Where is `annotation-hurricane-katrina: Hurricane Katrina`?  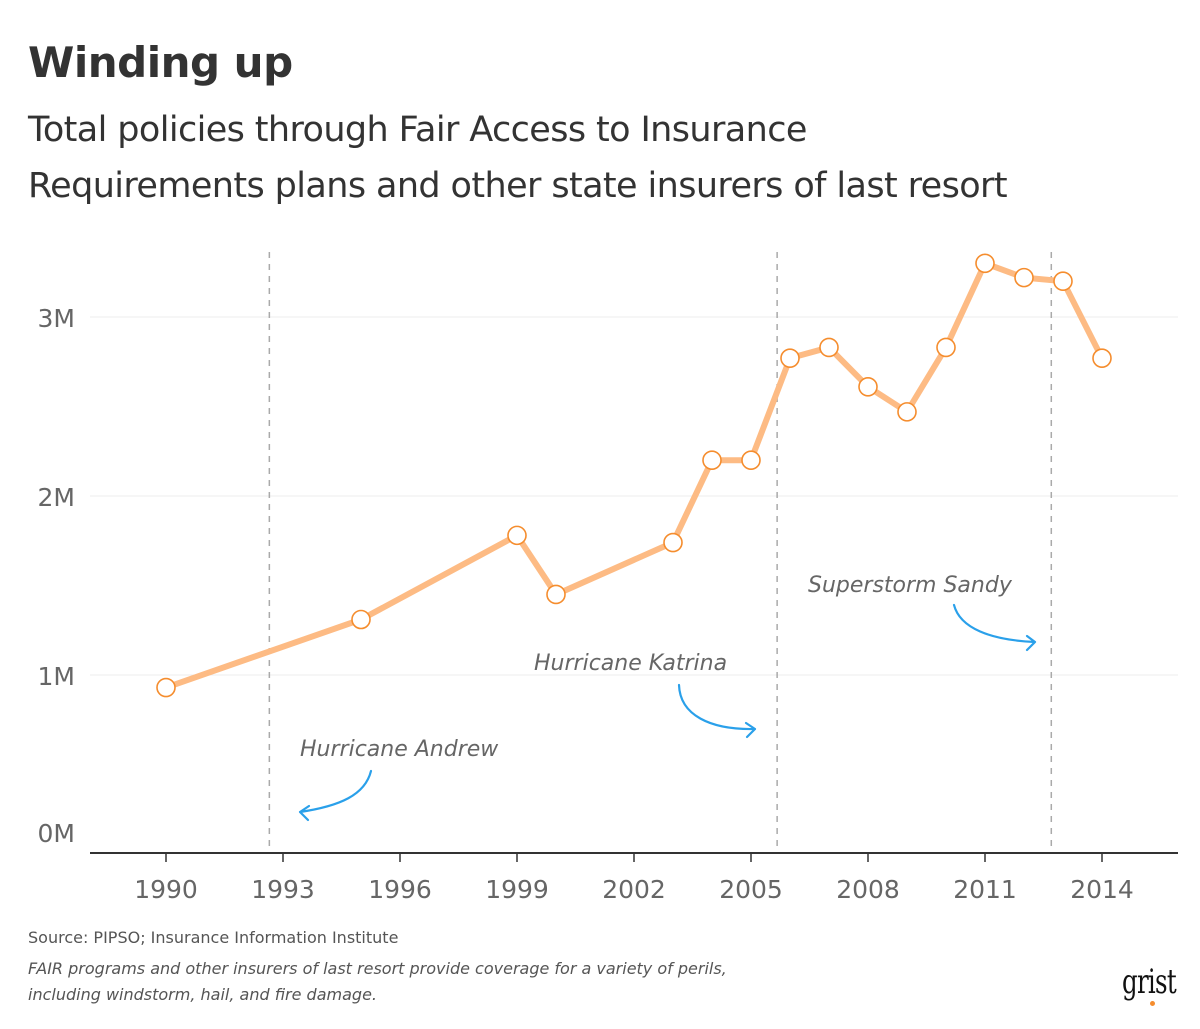
annotation-hurricane-katrina: Hurricane Katrina is located at coordinates (630, 663).